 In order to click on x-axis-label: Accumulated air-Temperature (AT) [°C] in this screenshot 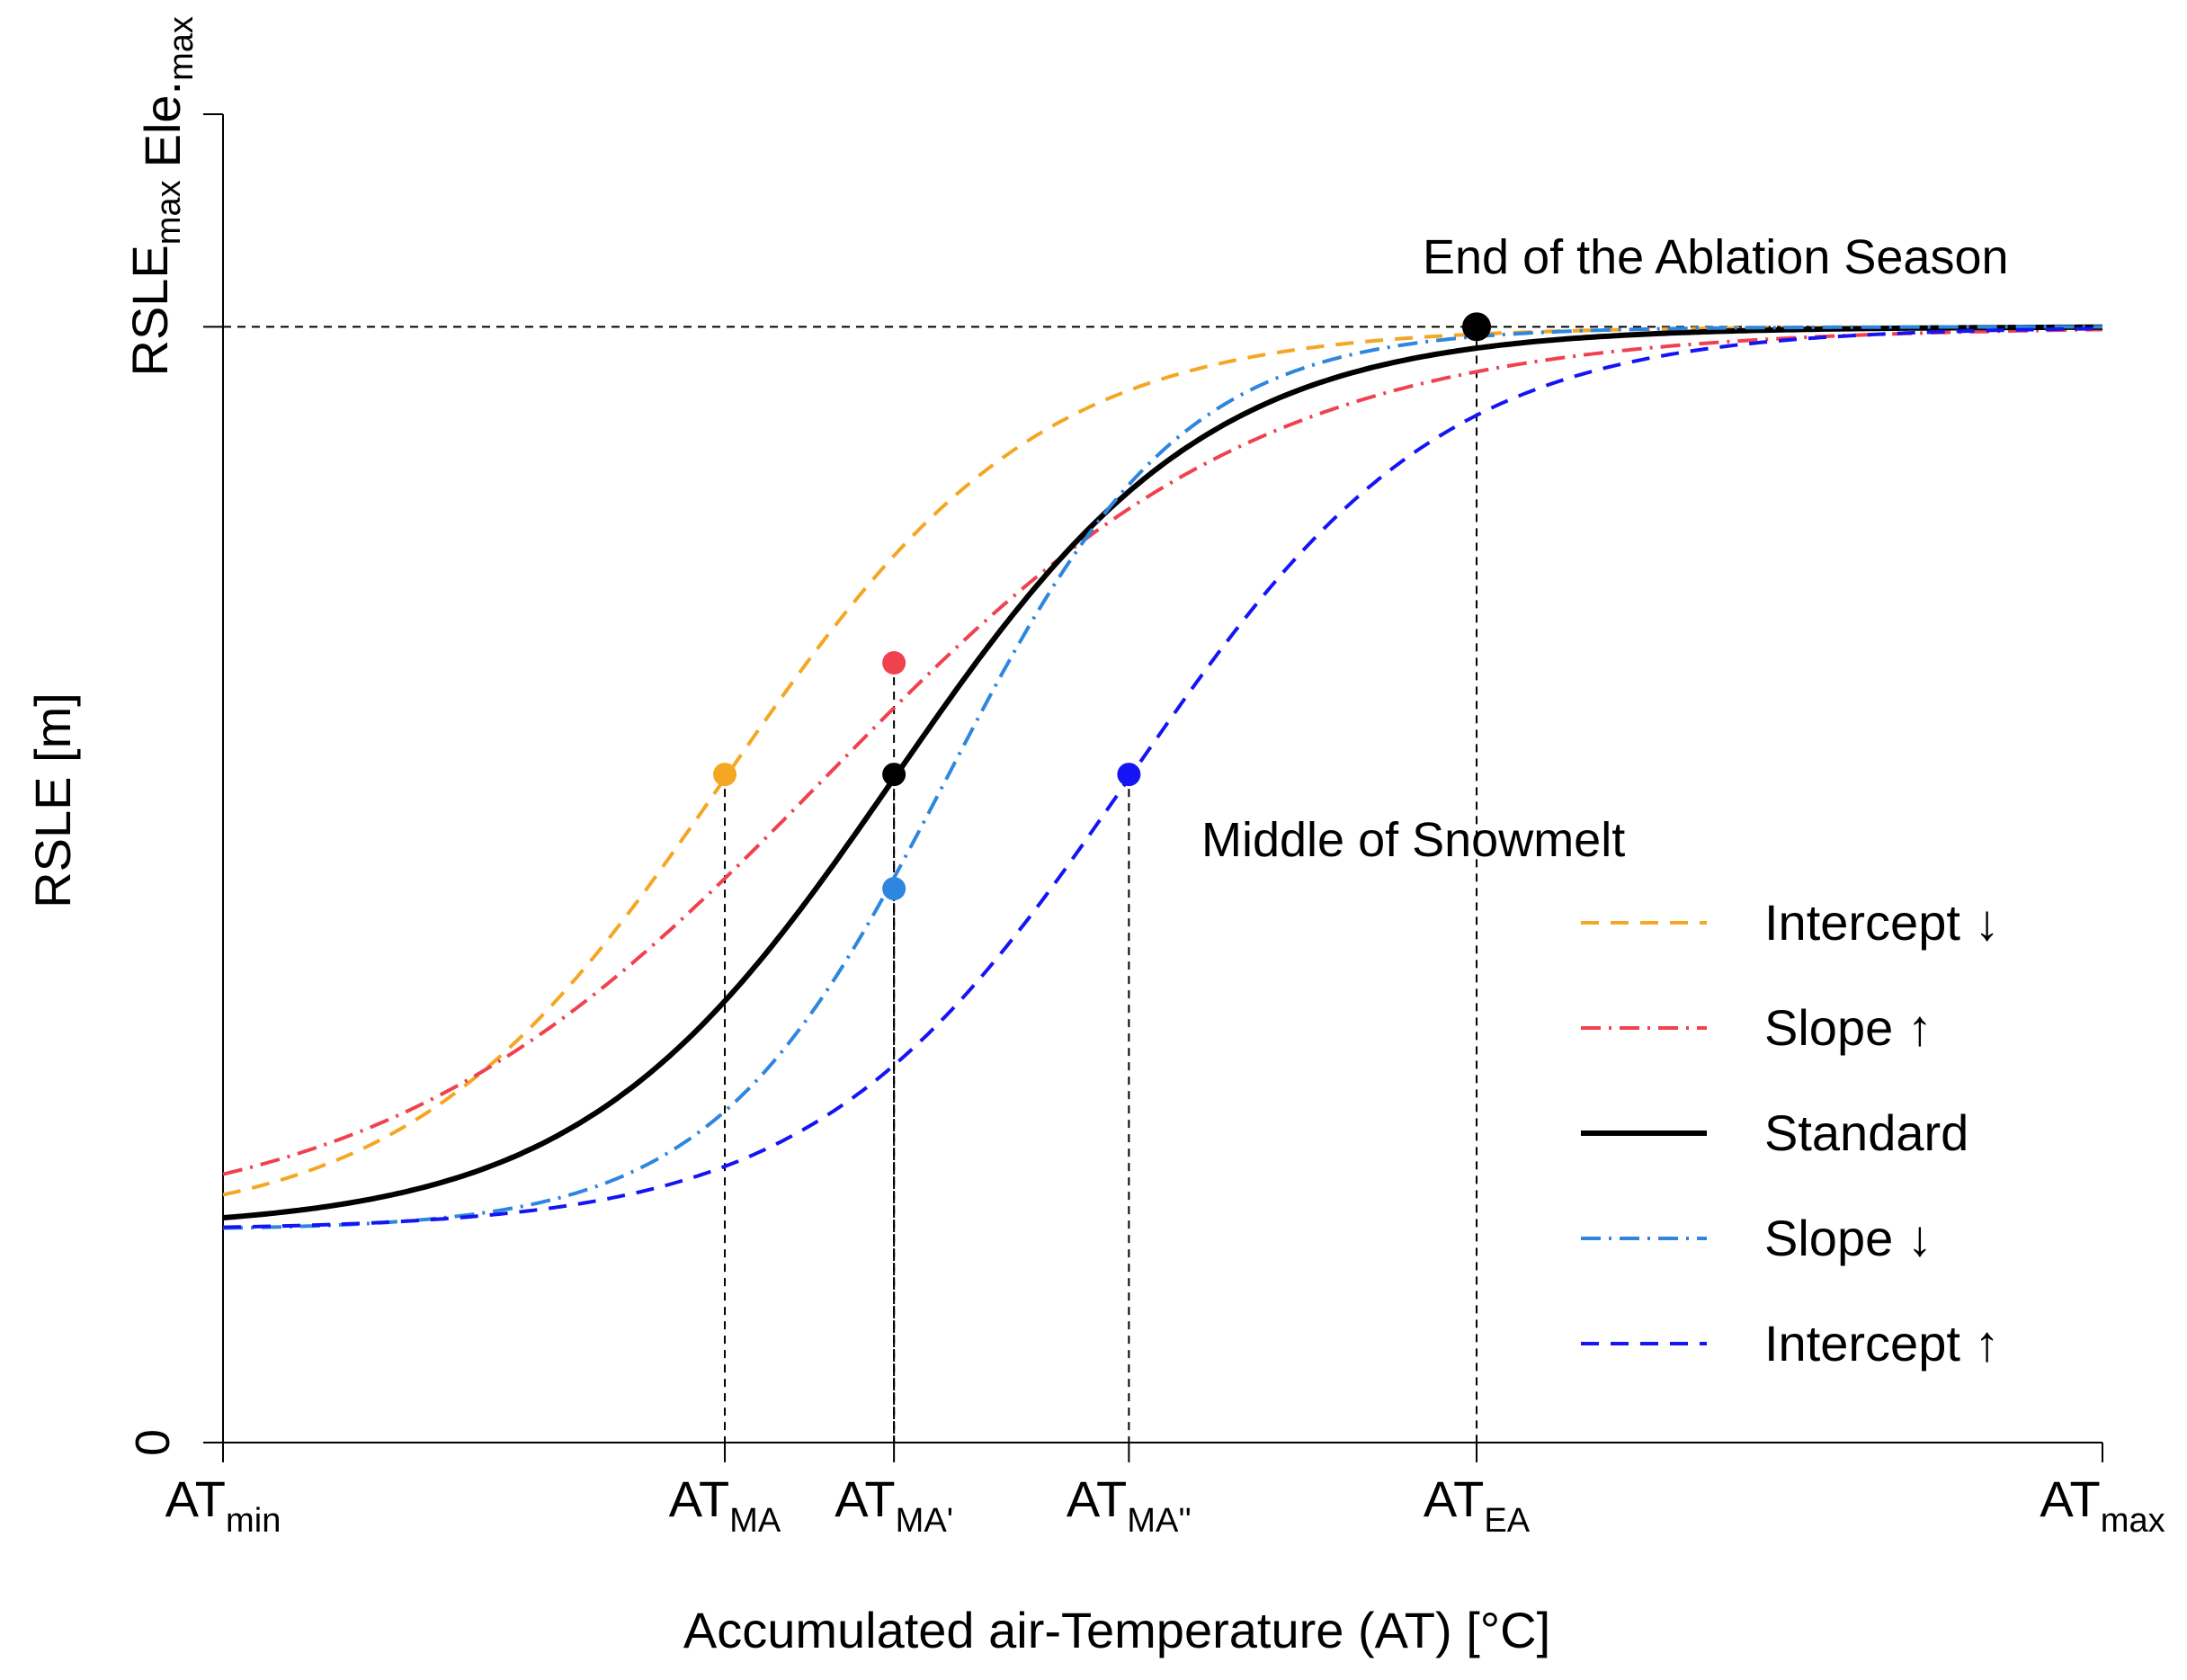, I will do `click(1116, 1630)`.